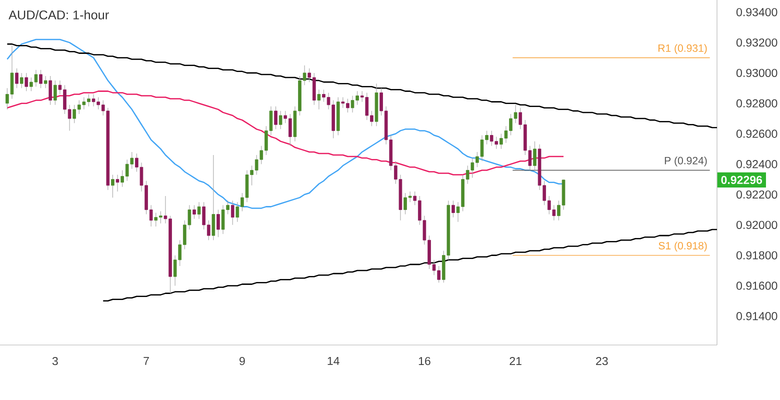 This screenshot has width=780, height=400. What do you see at coordinates (602, 361) in the screenshot?
I see `x-tick-label: 23` at bounding box center [602, 361].